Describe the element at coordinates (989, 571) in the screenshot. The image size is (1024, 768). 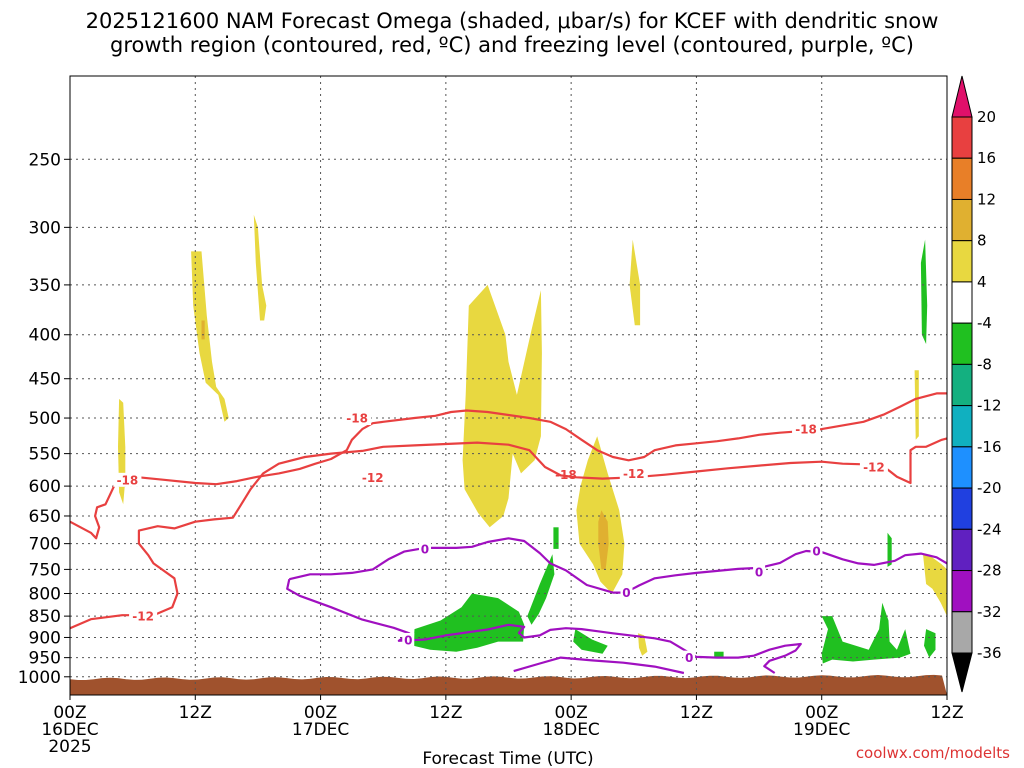
I see `colorbar-label-11: -28` at that location.